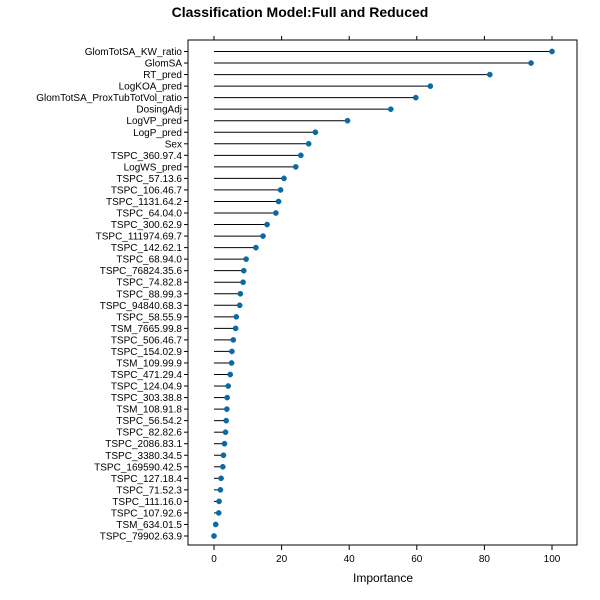 This screenshot has width=600, height=600. I want to click on category-label: TSPC_1131.64.2, so click(144, 202).